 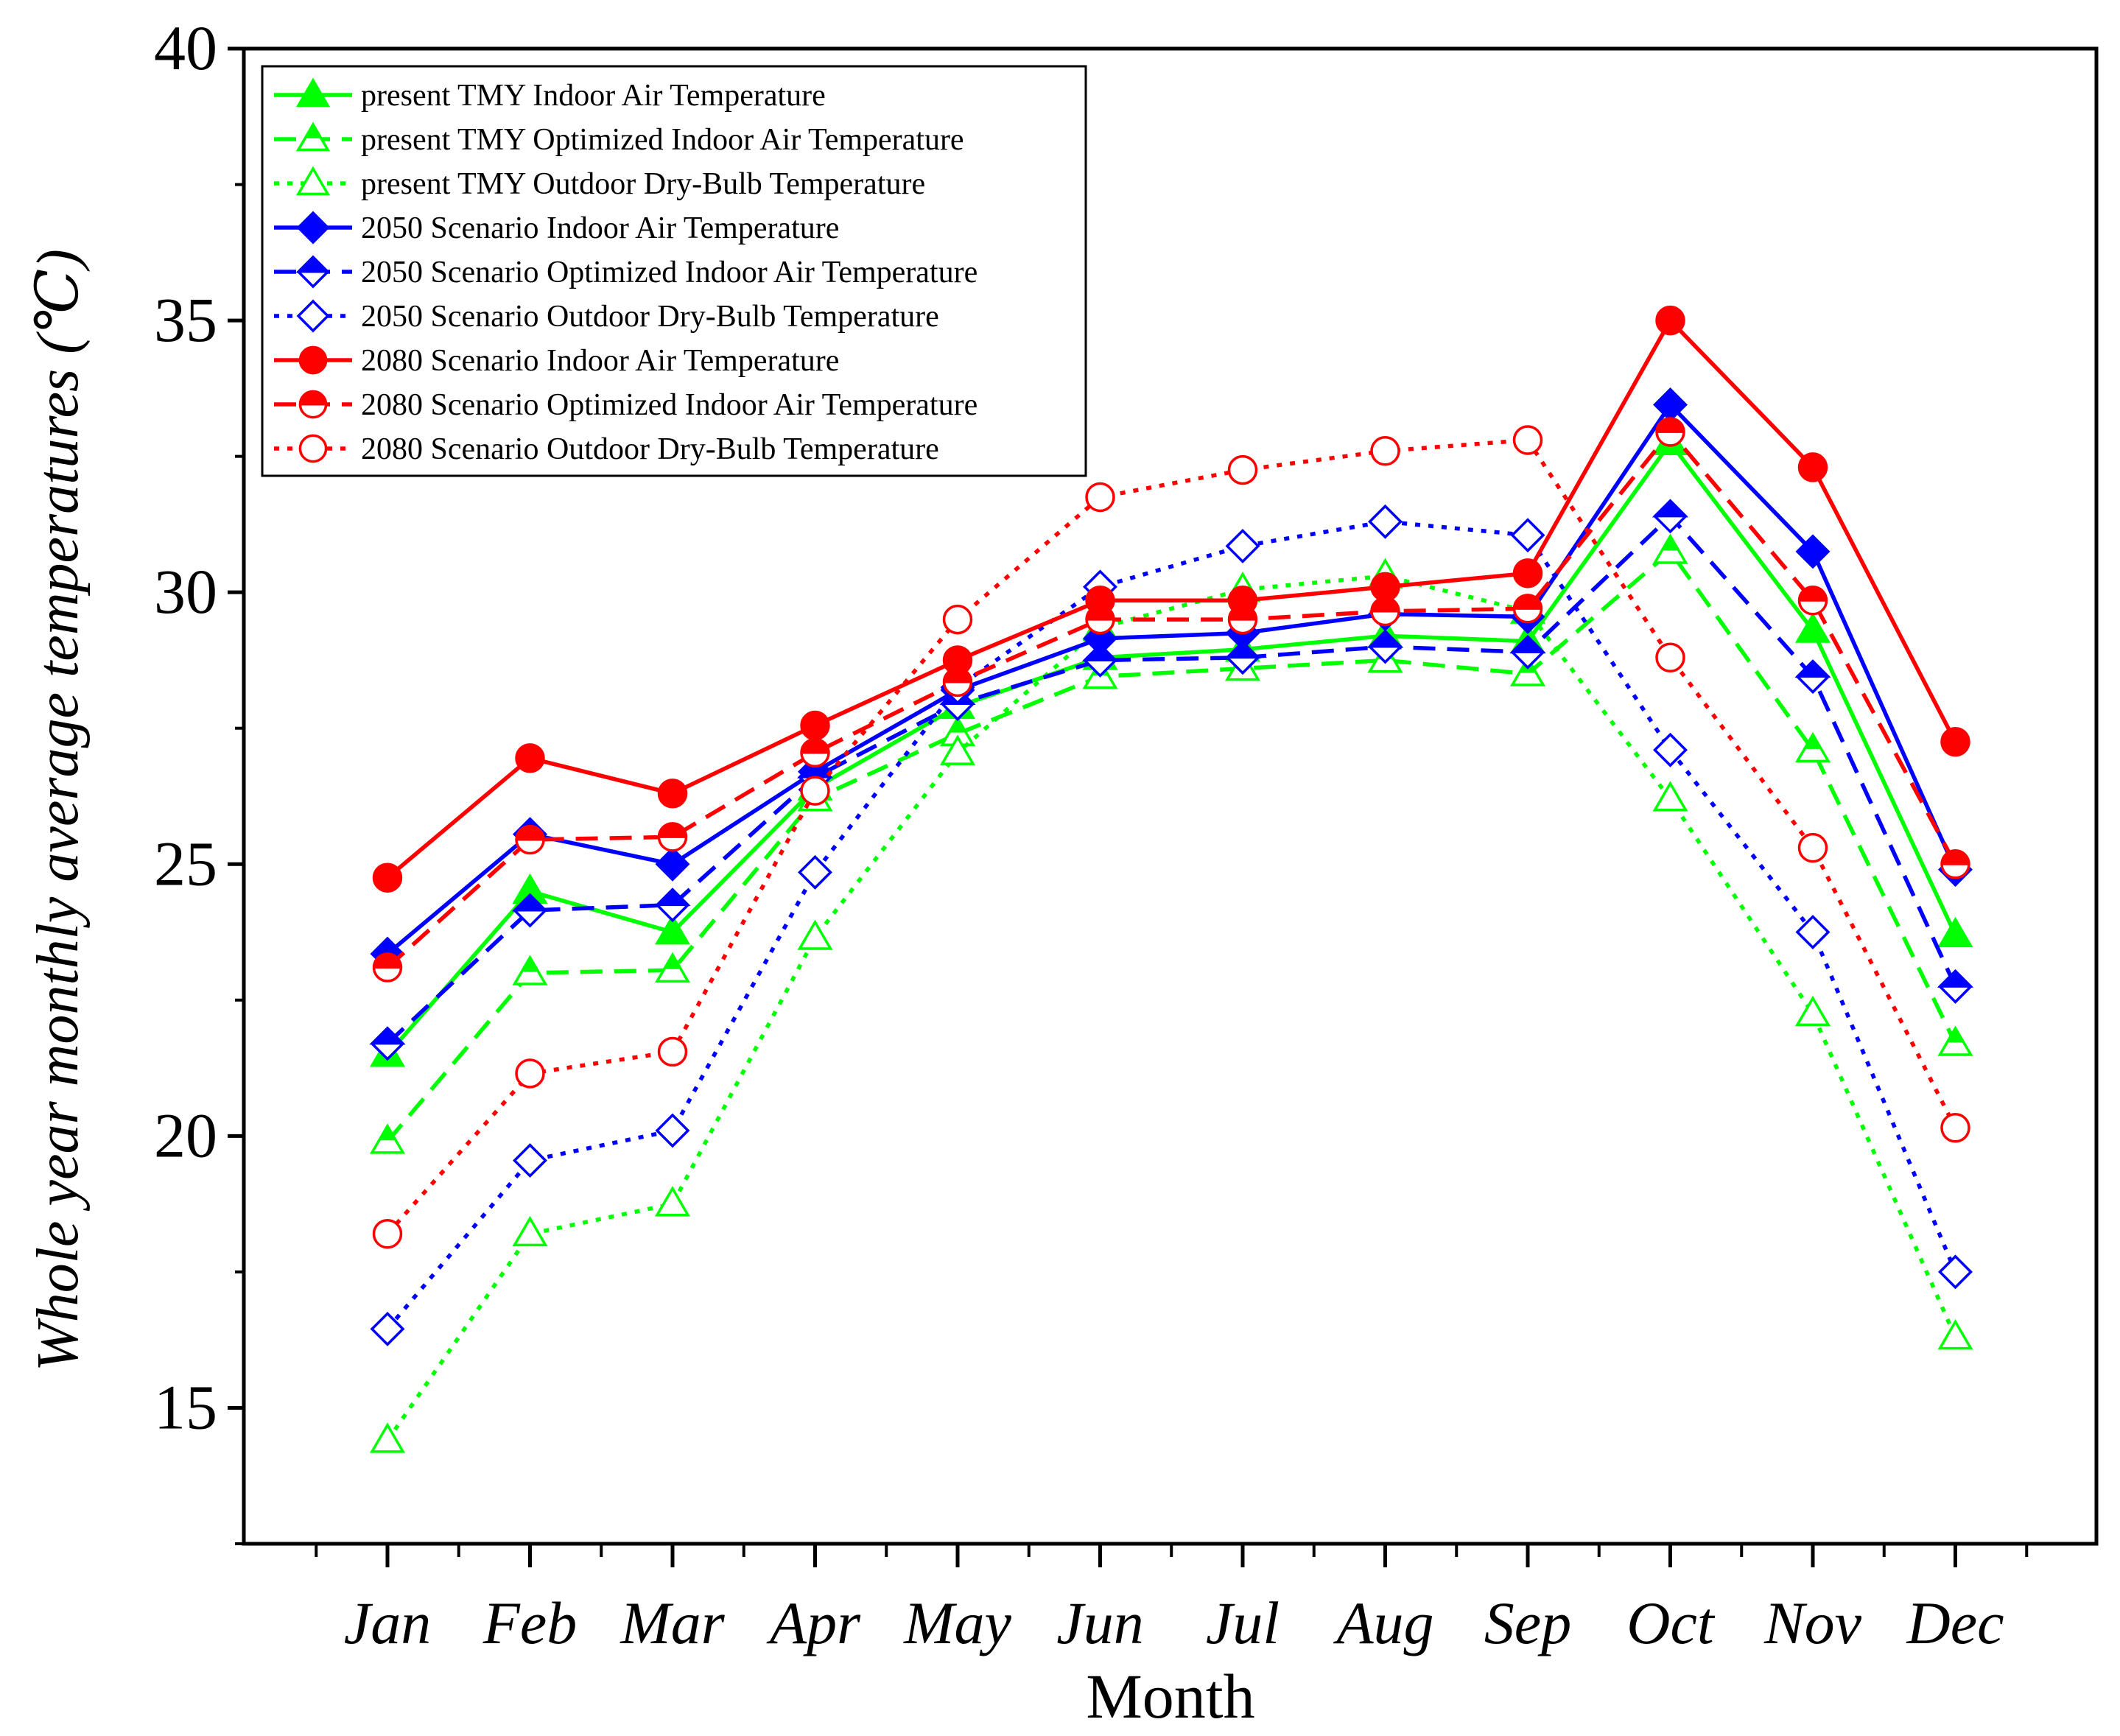 I want to click on legend-item: 2050 Scenario Indoor Air Temperature, so click(x=556, y=228).